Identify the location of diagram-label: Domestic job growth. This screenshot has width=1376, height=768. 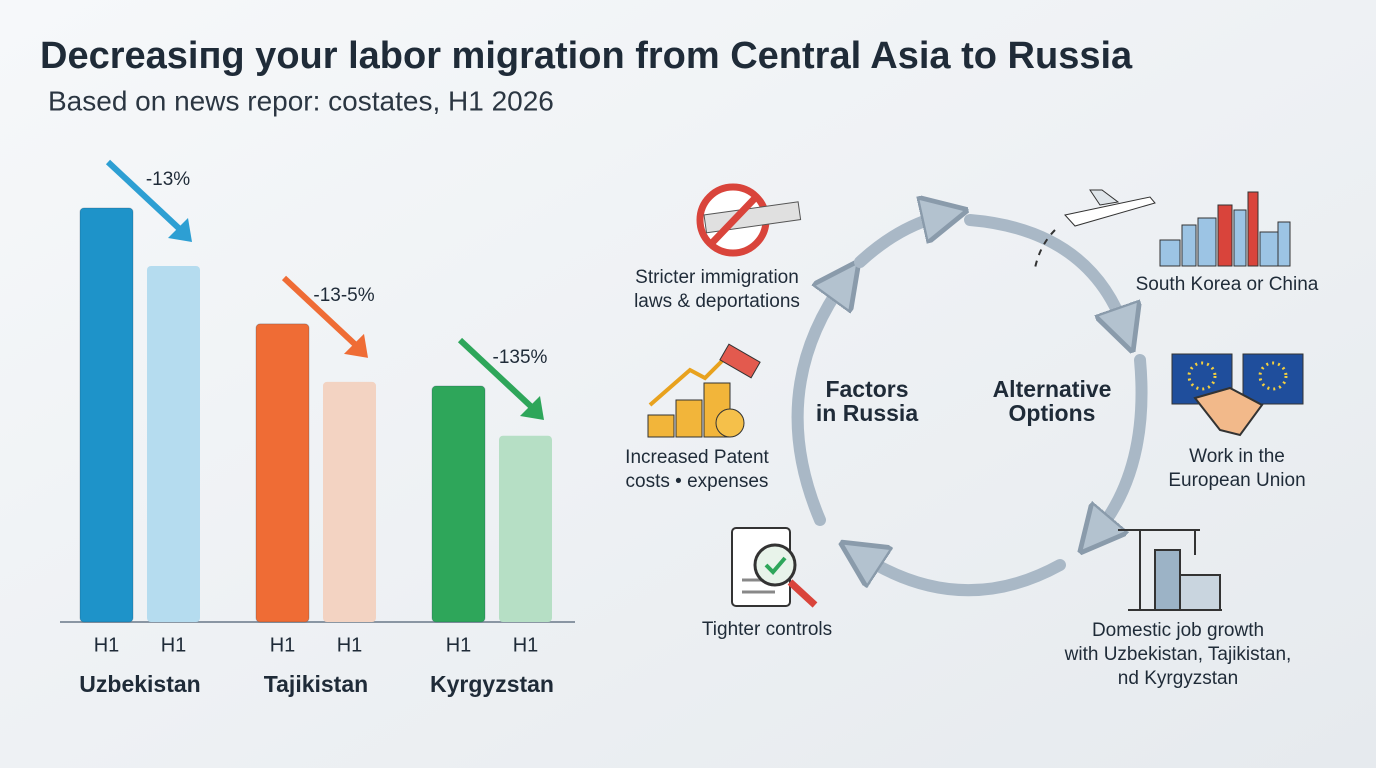
(1178, 630).